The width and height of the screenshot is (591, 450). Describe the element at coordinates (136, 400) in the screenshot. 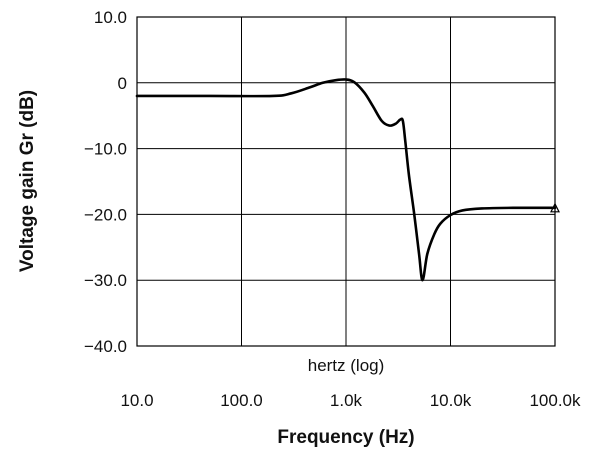

I see `x-tick-label: 10.0` at that location.